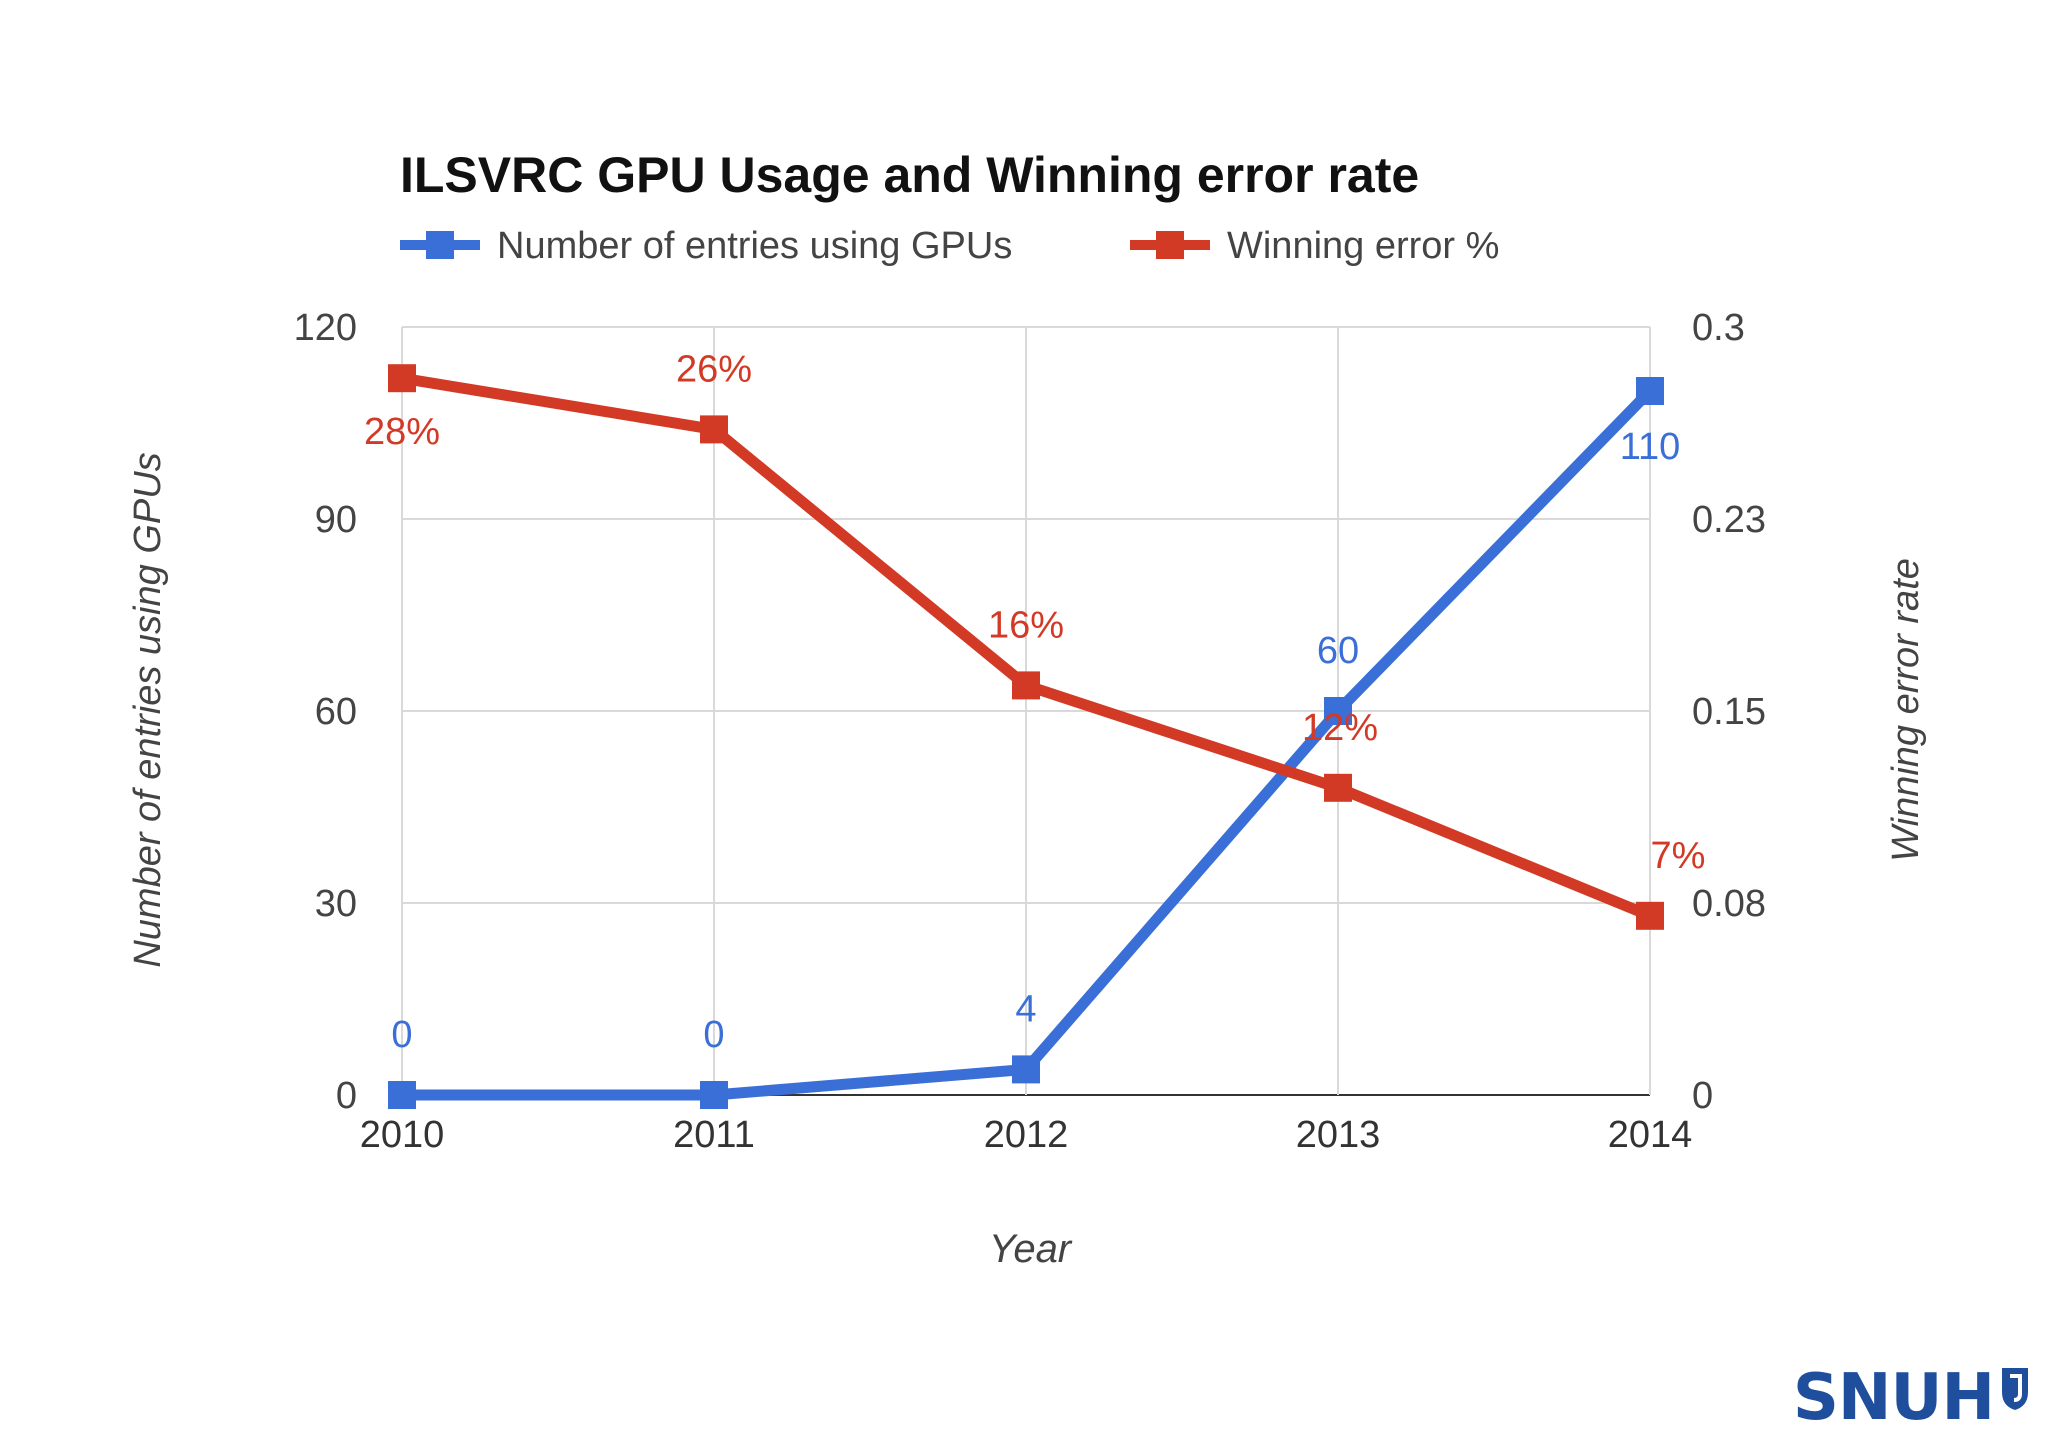 The width and height of the screenshot is (2048, 1448). I want to click on logo-shield-icon, so click(2015, 1389).